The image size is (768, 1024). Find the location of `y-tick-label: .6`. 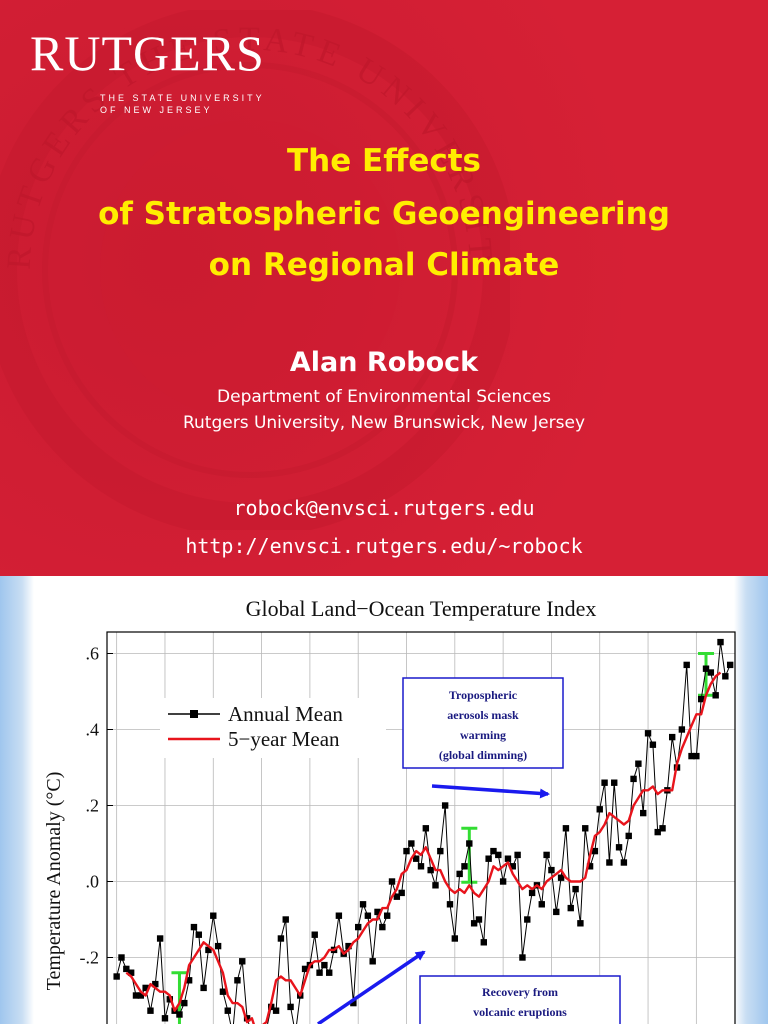

y-tick-label: .6 is located at coordinates (93, 654).